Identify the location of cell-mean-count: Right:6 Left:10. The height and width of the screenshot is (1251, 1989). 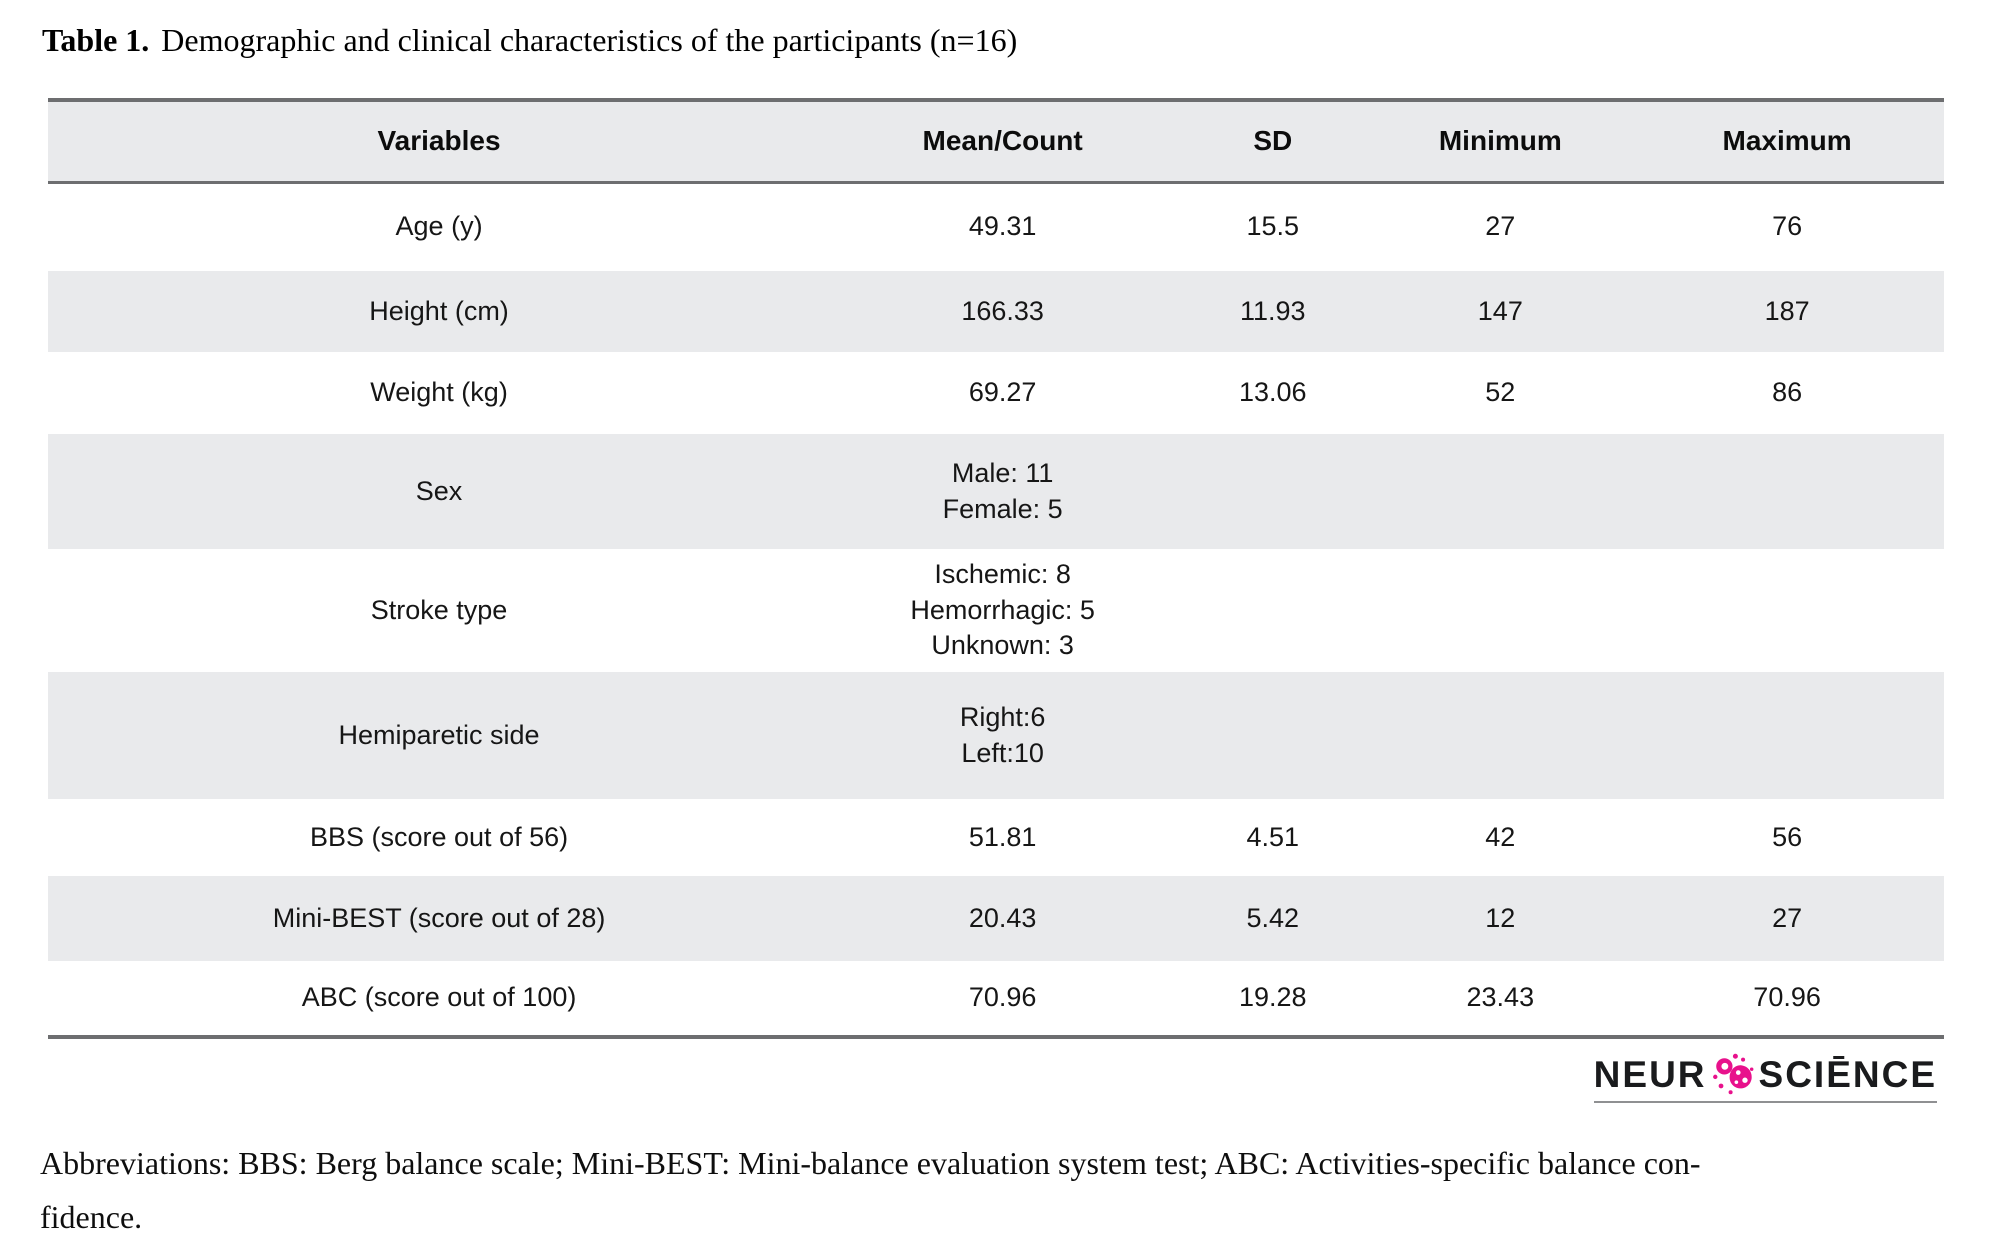
(1002, 734).